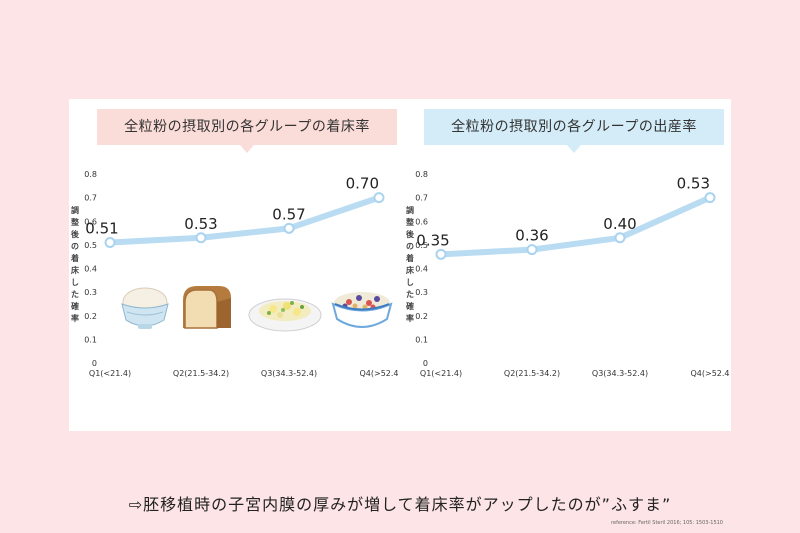 This screenshot has width=800, height=533. Describe the element at coordinates (575, 226) in the screenshot. I see `right-series-line` at that location.